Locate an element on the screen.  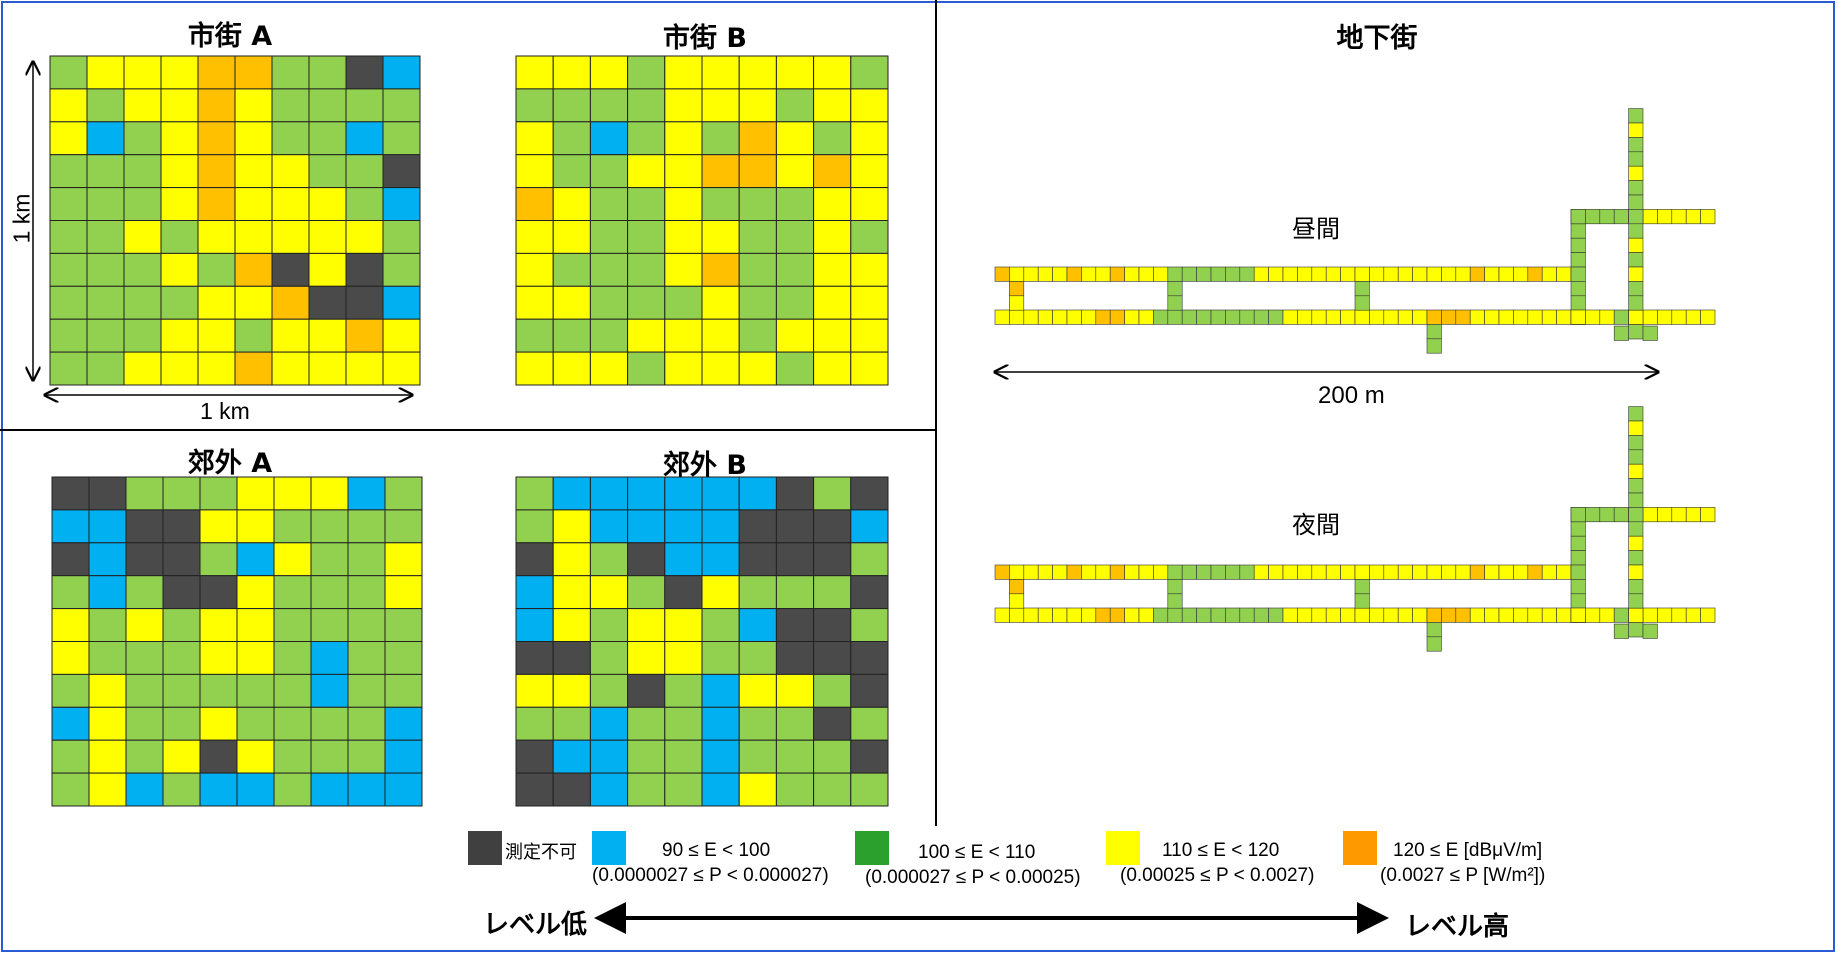
level-high-label: レベル高 is located at coordinates (1457, 927).